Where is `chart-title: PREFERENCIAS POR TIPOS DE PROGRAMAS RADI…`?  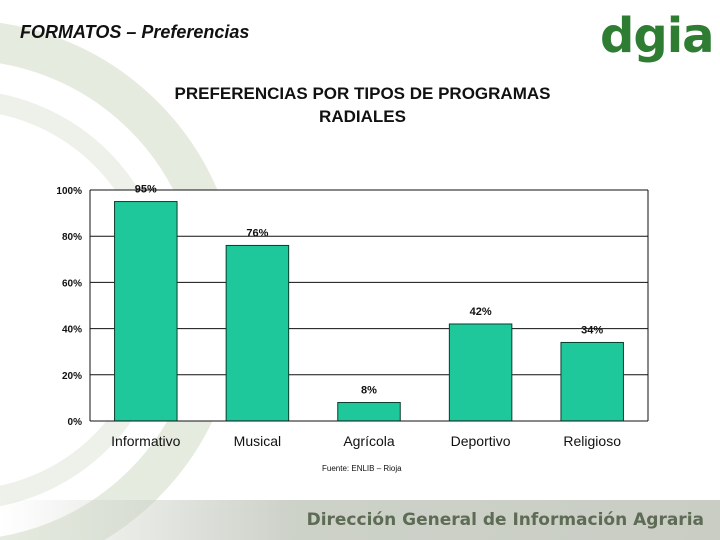
chart-title: PREFERENCIAS POR TIPOS DE PROGRAMAS RADI… is located at coordinates (362, 105).